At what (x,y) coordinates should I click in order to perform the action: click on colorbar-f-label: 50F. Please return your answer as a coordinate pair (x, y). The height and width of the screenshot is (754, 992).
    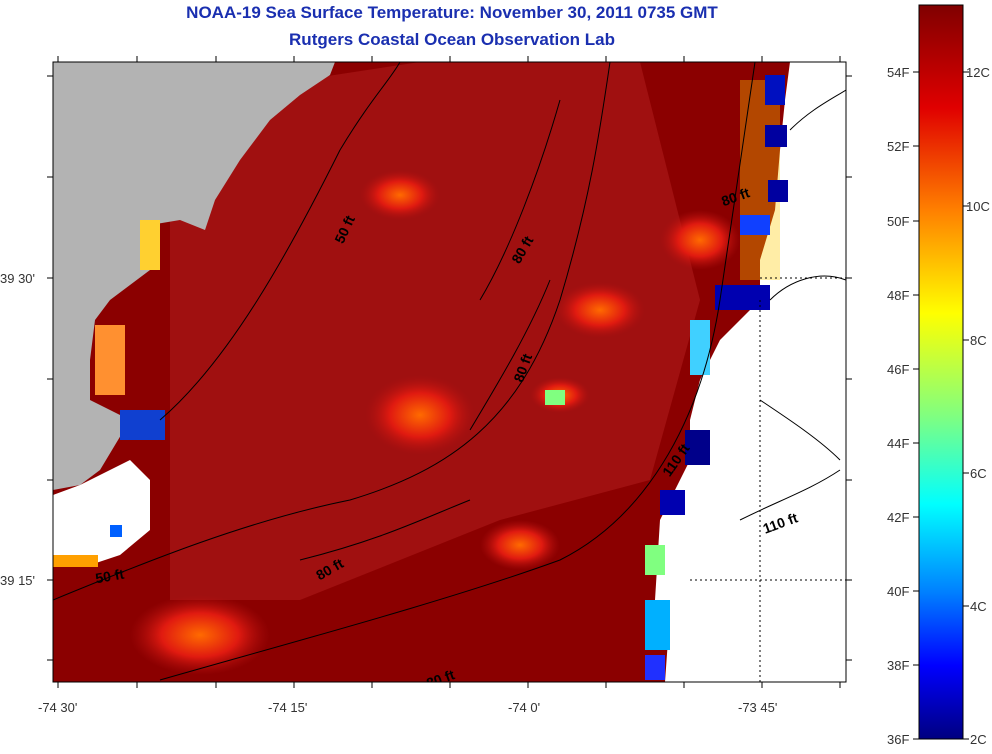
    Looking at the image, I should click on (898, 221).